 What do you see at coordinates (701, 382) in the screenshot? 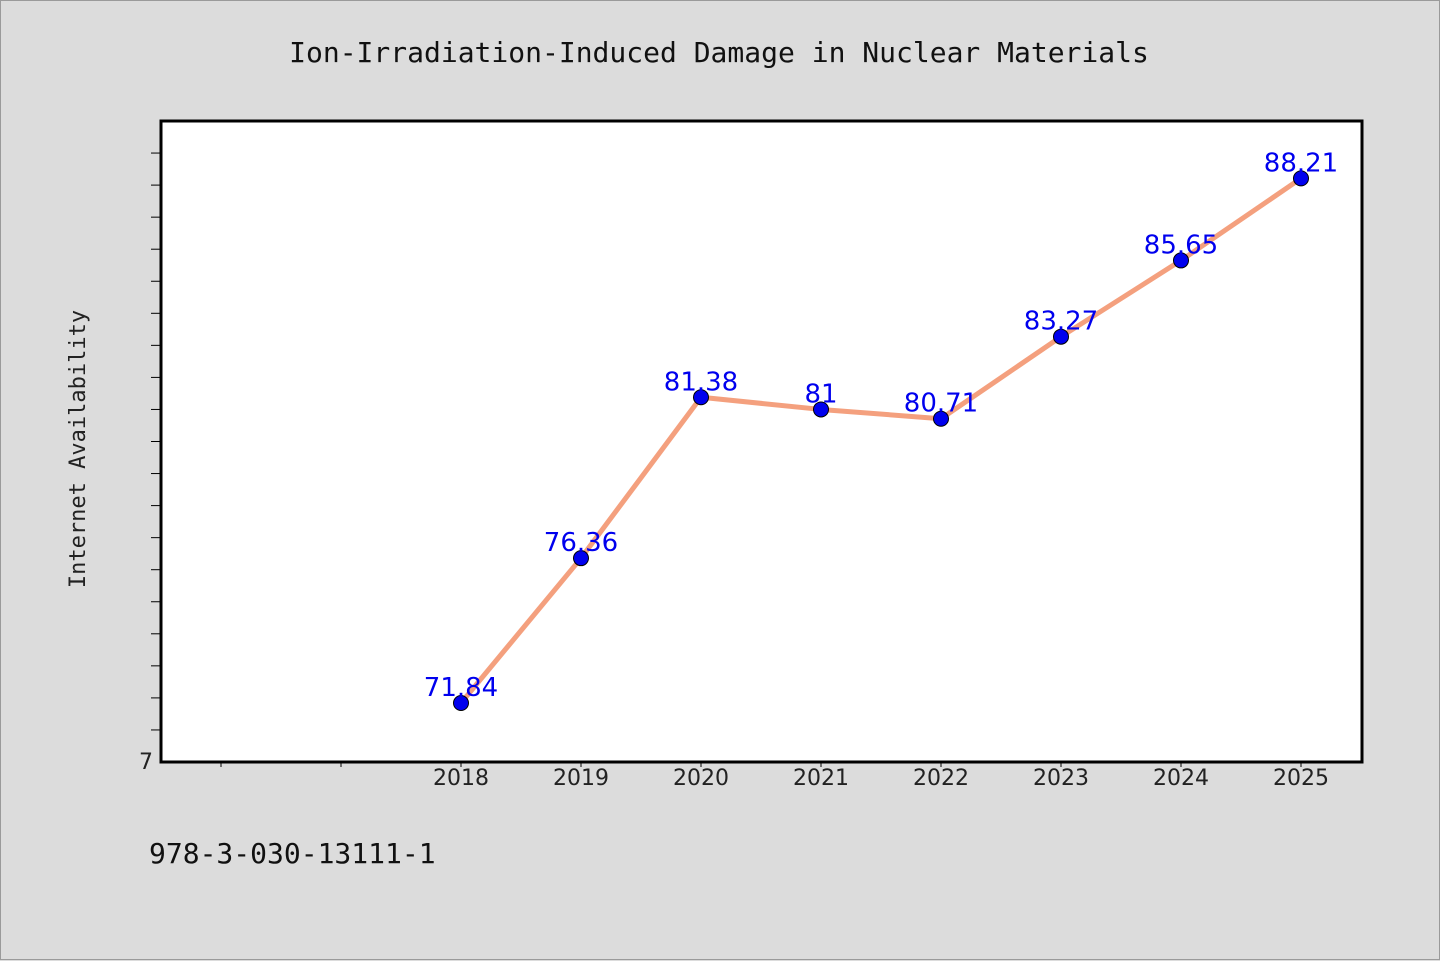
I see `data-label: 81.38` at bounding box center [701, 382].